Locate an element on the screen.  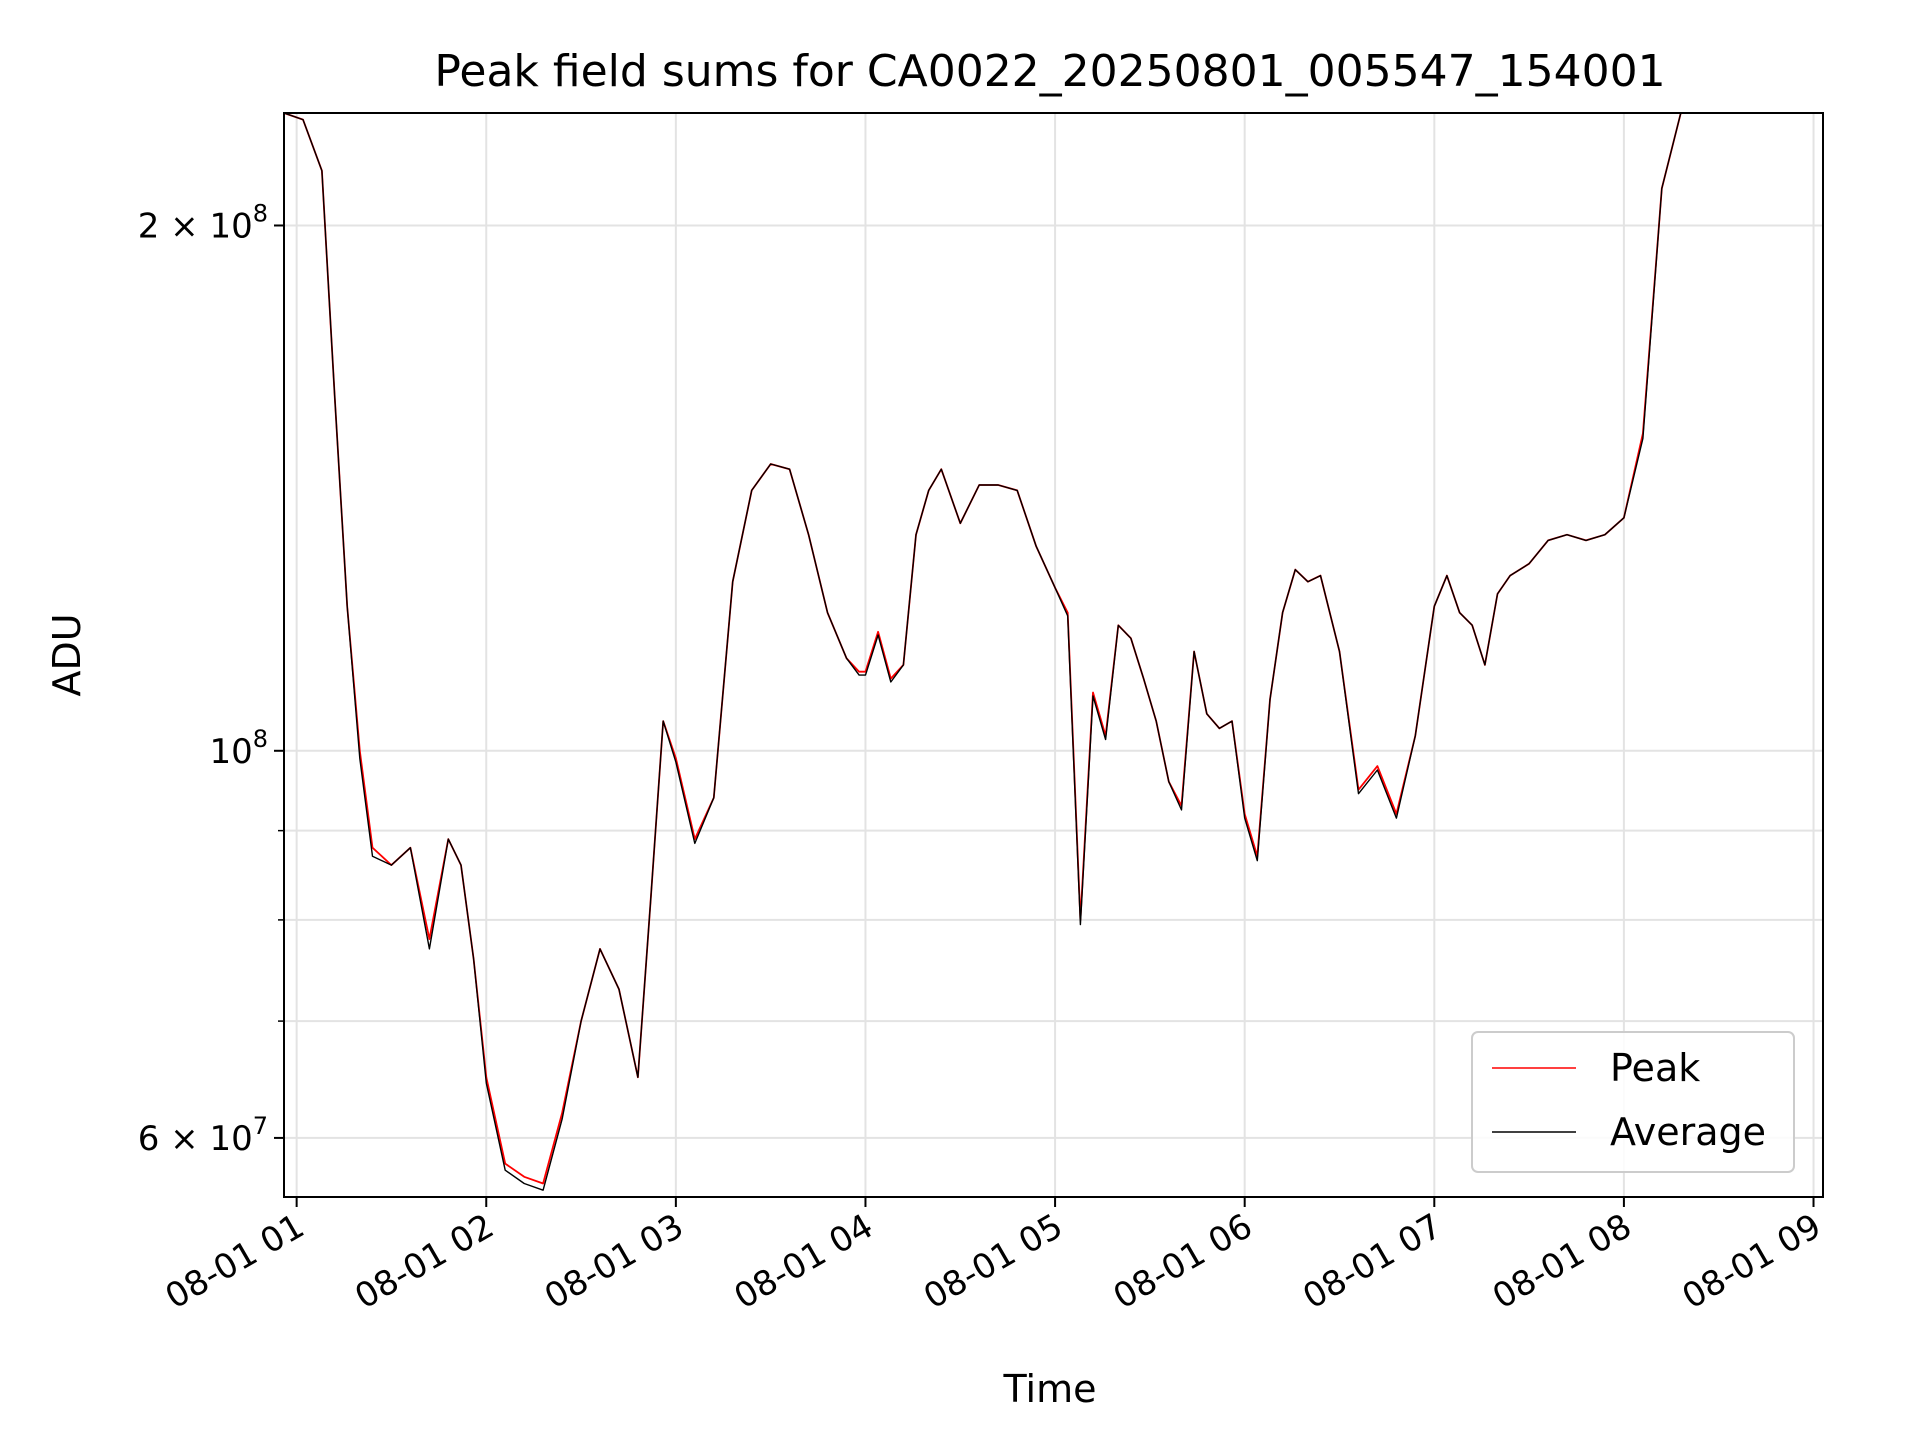
y-tick-label: 2 × 108 is located at coordinates (203, 222).